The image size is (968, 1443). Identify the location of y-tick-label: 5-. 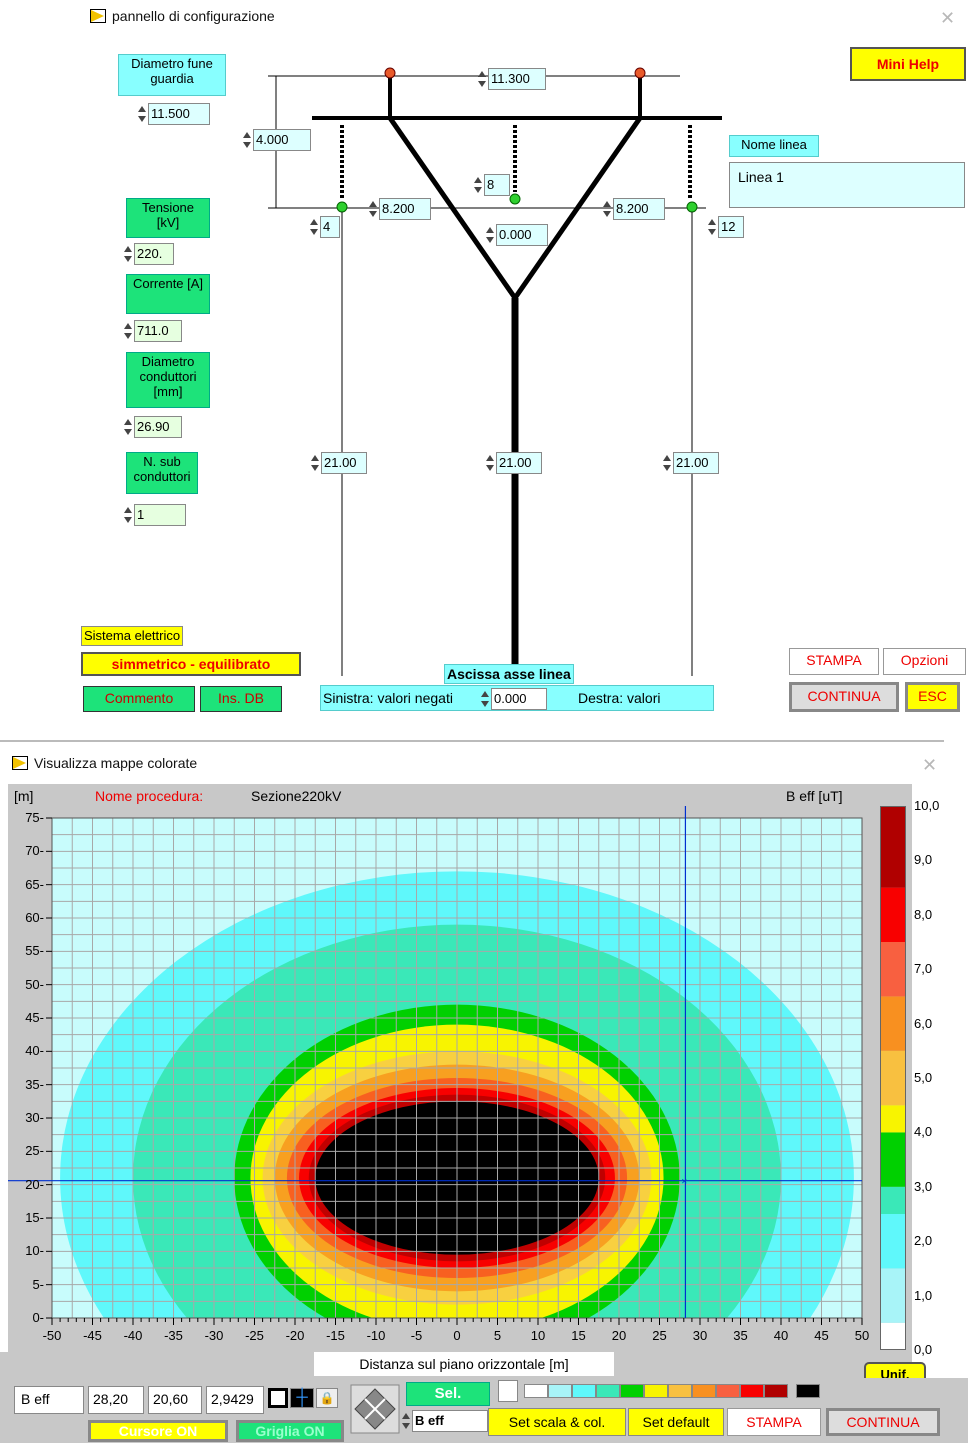
(38, 1284).